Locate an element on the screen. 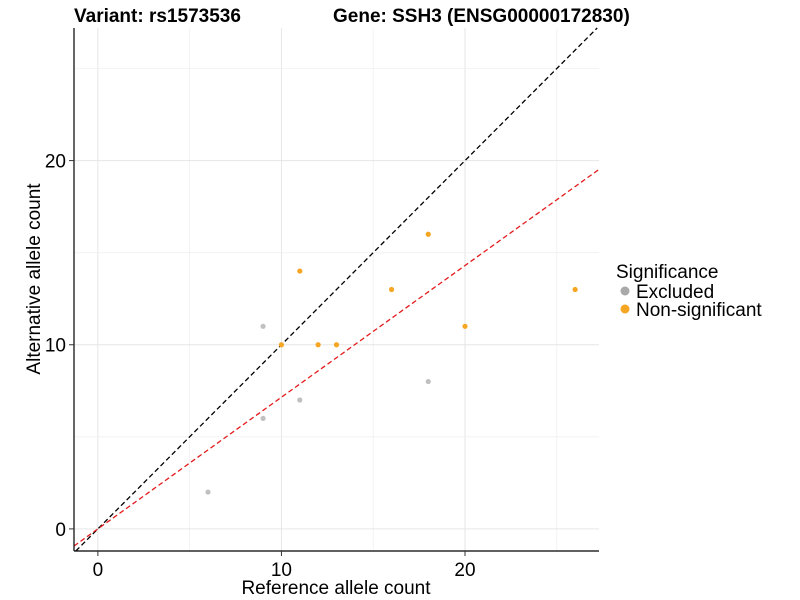  x-tick-label: 0 is located at coordinates (98, 570).